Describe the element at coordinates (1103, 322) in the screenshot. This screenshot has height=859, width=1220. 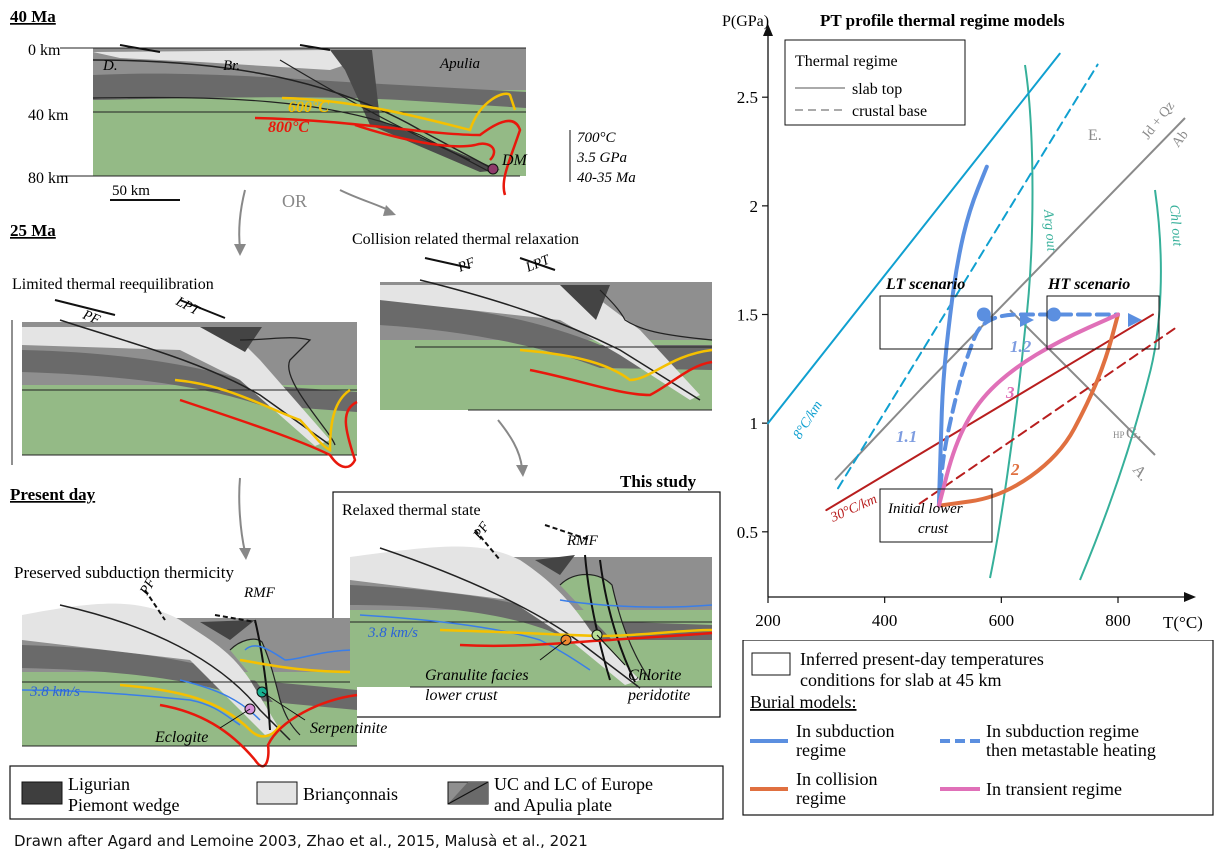
I see `ht-scenario-box` at that location.